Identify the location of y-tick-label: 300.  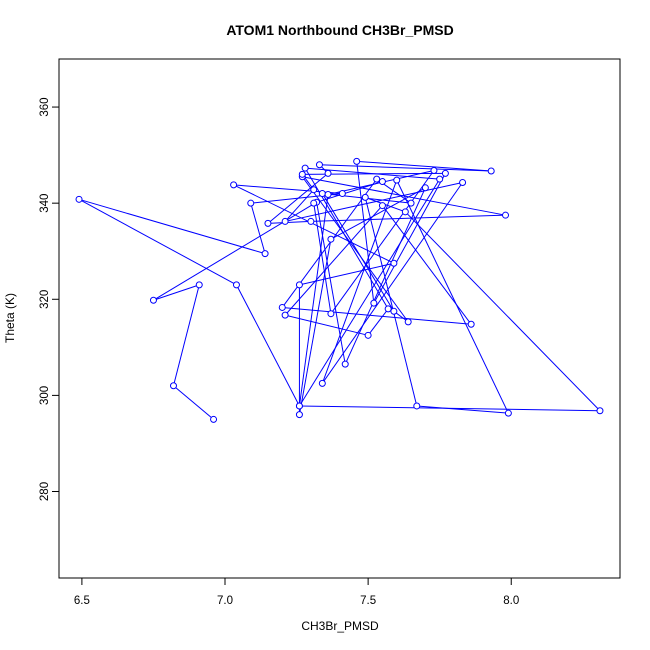
(45, 395).